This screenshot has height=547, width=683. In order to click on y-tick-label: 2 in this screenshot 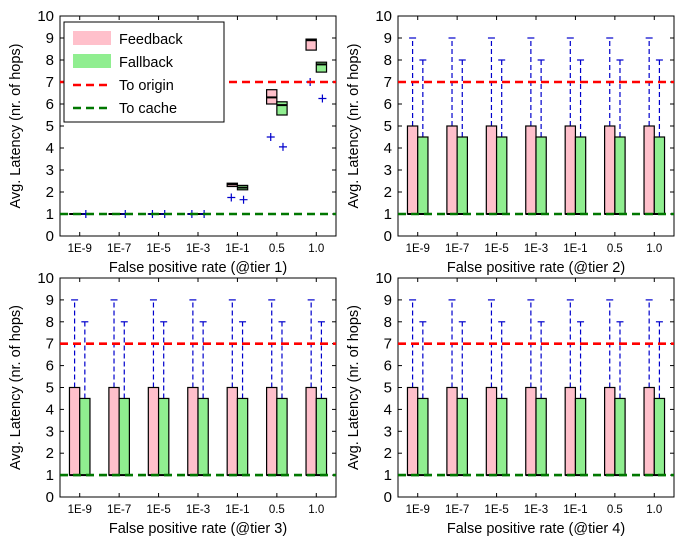, I will do `click(388, 453)`.